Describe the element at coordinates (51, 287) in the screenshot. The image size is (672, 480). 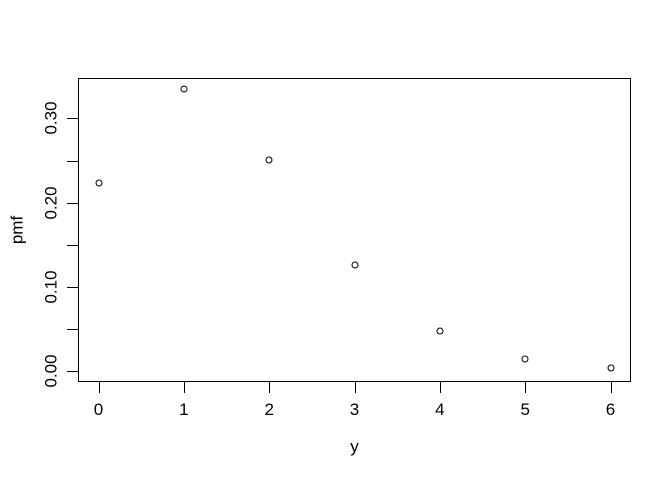
I see `y-axis-tick-label: 0.10` at that location.